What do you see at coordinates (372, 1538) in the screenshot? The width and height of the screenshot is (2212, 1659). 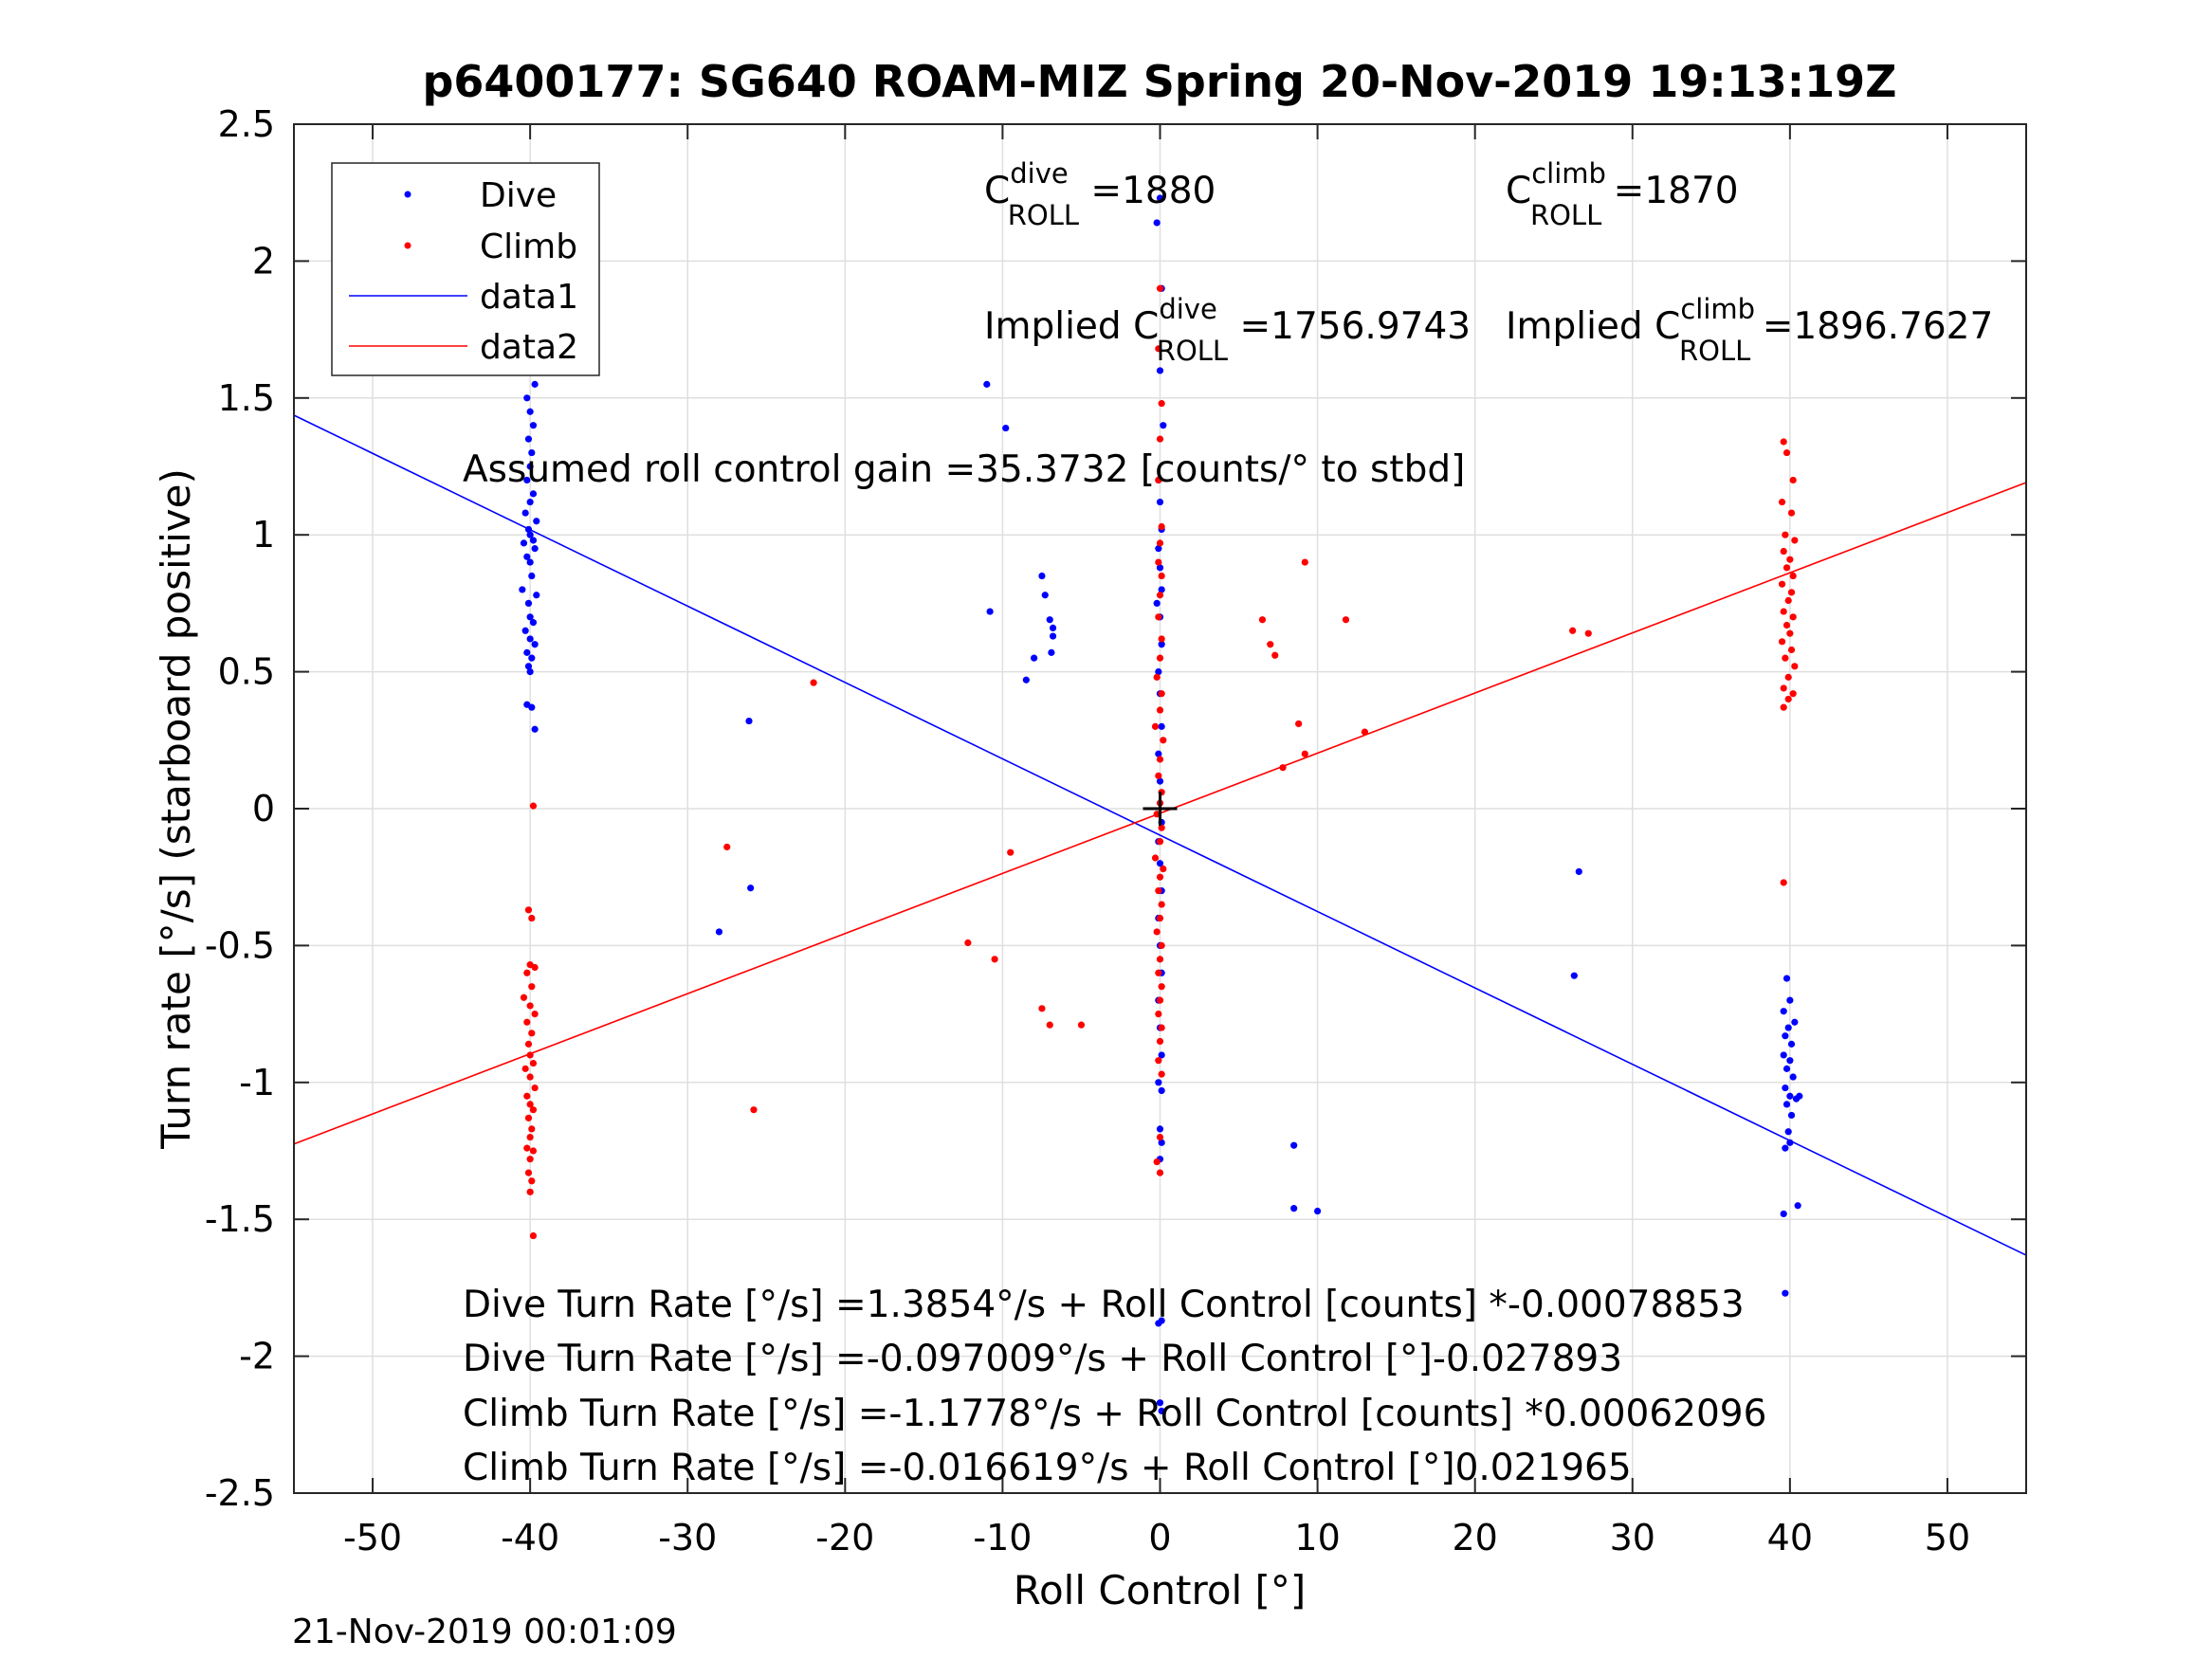 I see `x-tick-label: -50` at bounding box center [372, 1538].